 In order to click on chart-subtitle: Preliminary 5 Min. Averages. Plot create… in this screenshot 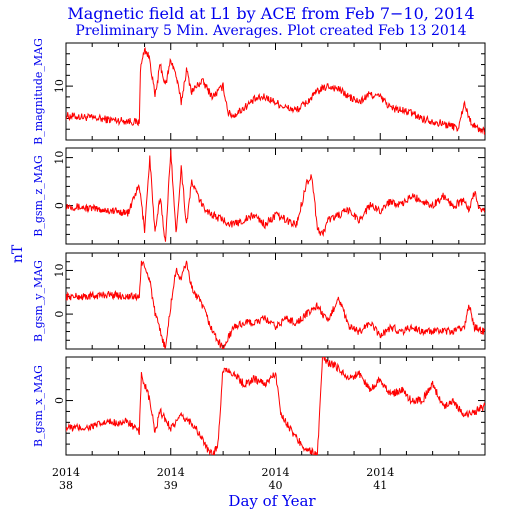, I will do `click(270, 31)`.